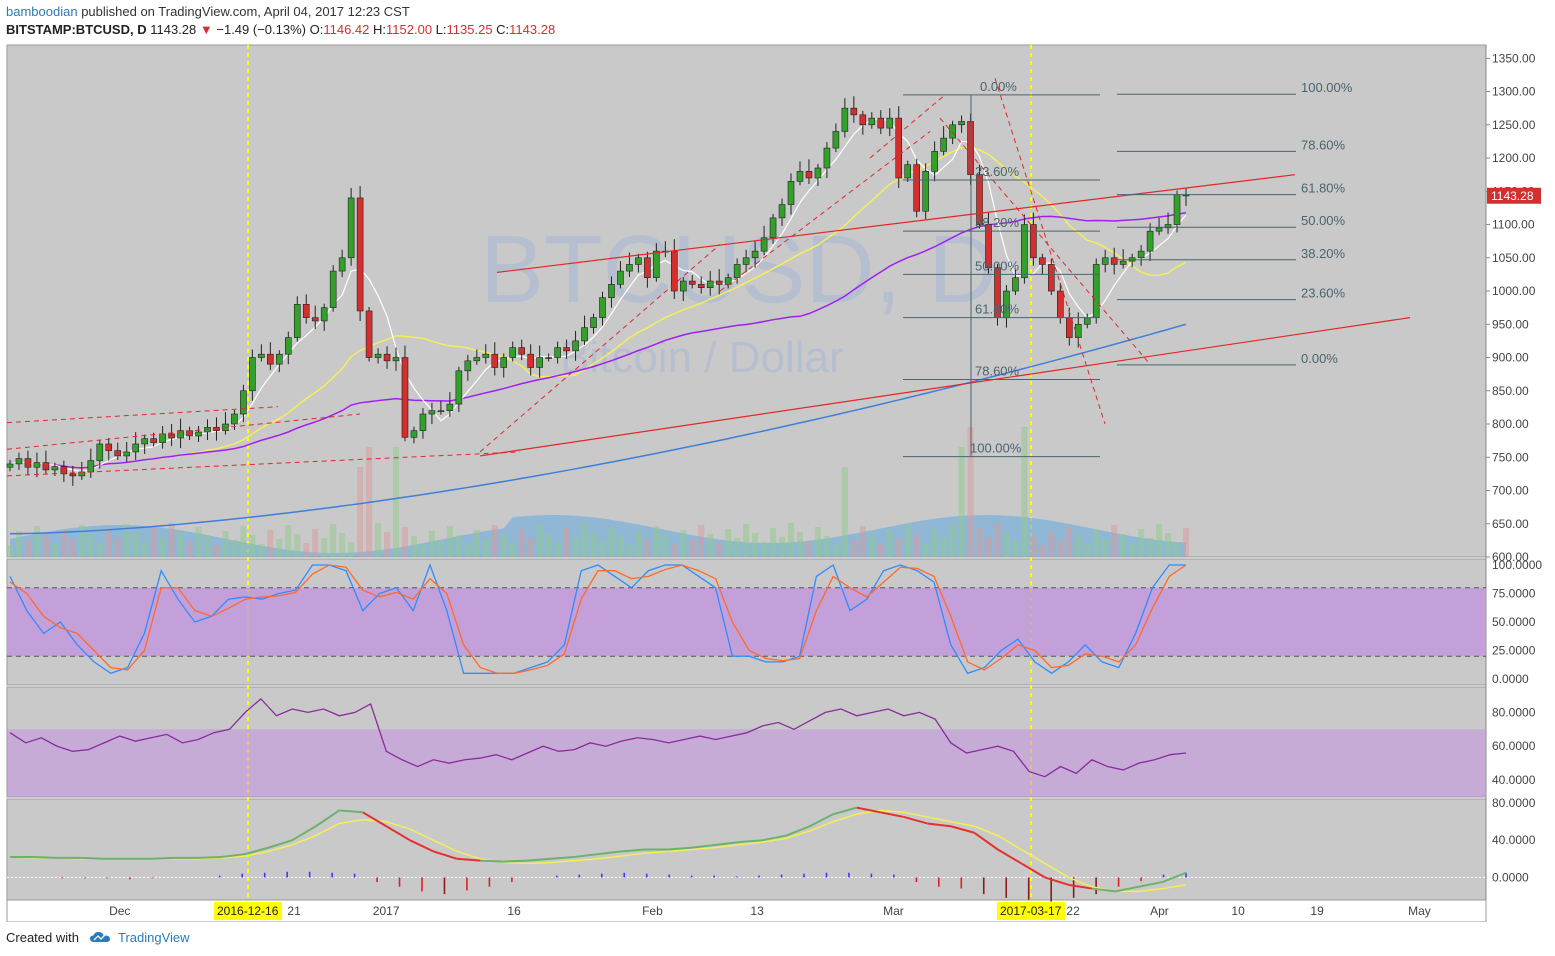  Describe the element at coordinates (248, 911) in the screenshot. I see `highlight-date-label: 2016-12-16` at that location.